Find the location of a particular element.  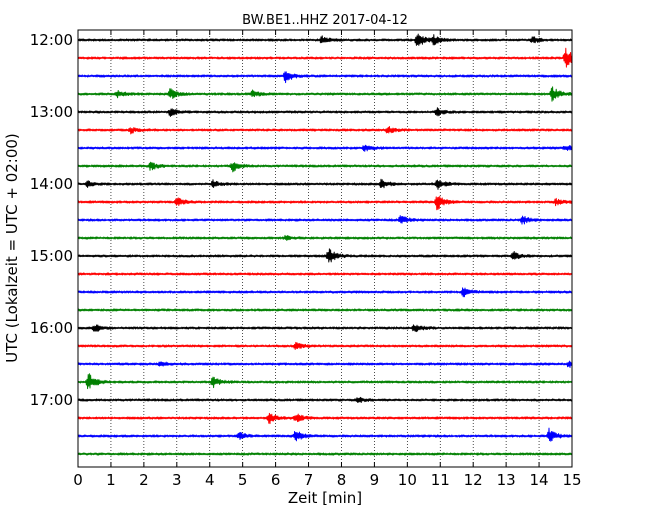

y-tick-label: 12:00 is located at coordinates (51, 40).